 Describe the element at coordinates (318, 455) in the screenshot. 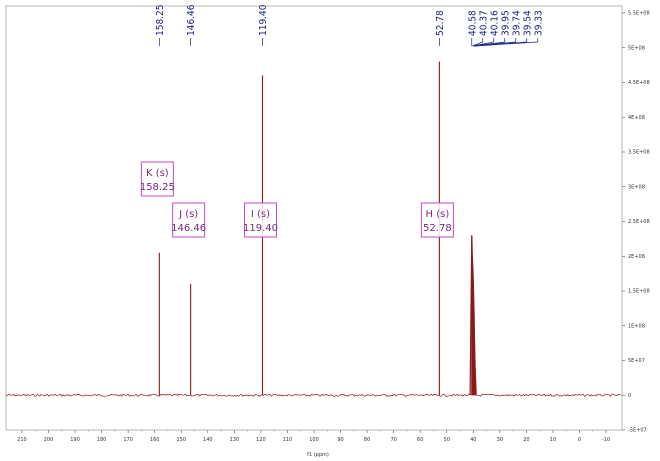

I see `x-axis-title: f1 (ppm)` at that location.